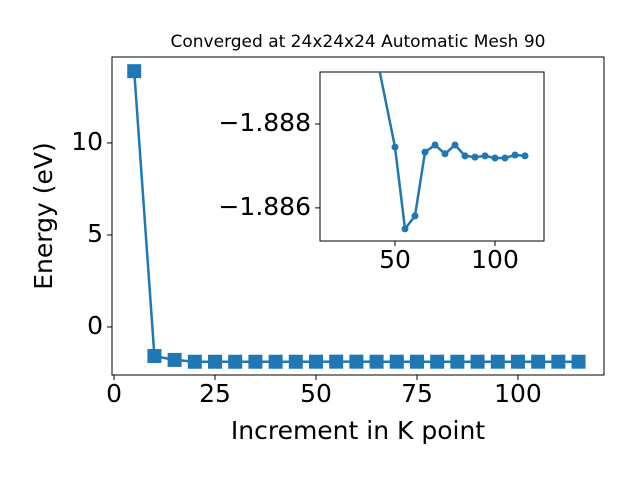 The width and height of the screenshot is (640, 480). What do you see at coordinates (453, 152) in the screenshot?
I see `plot-area` at bounding box center [453, 152].